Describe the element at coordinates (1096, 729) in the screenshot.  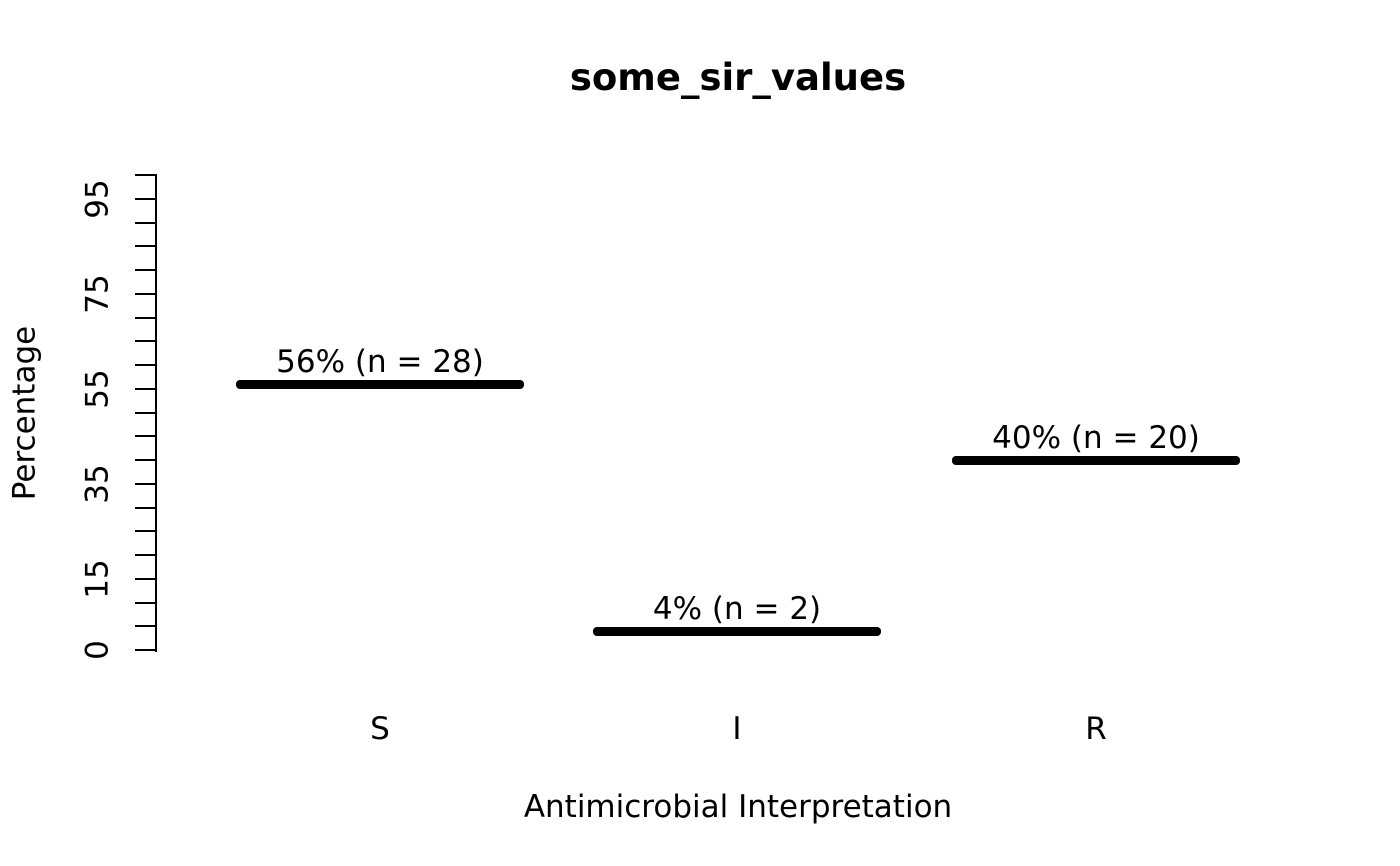
I see `x-category-label-R: R` at that location.